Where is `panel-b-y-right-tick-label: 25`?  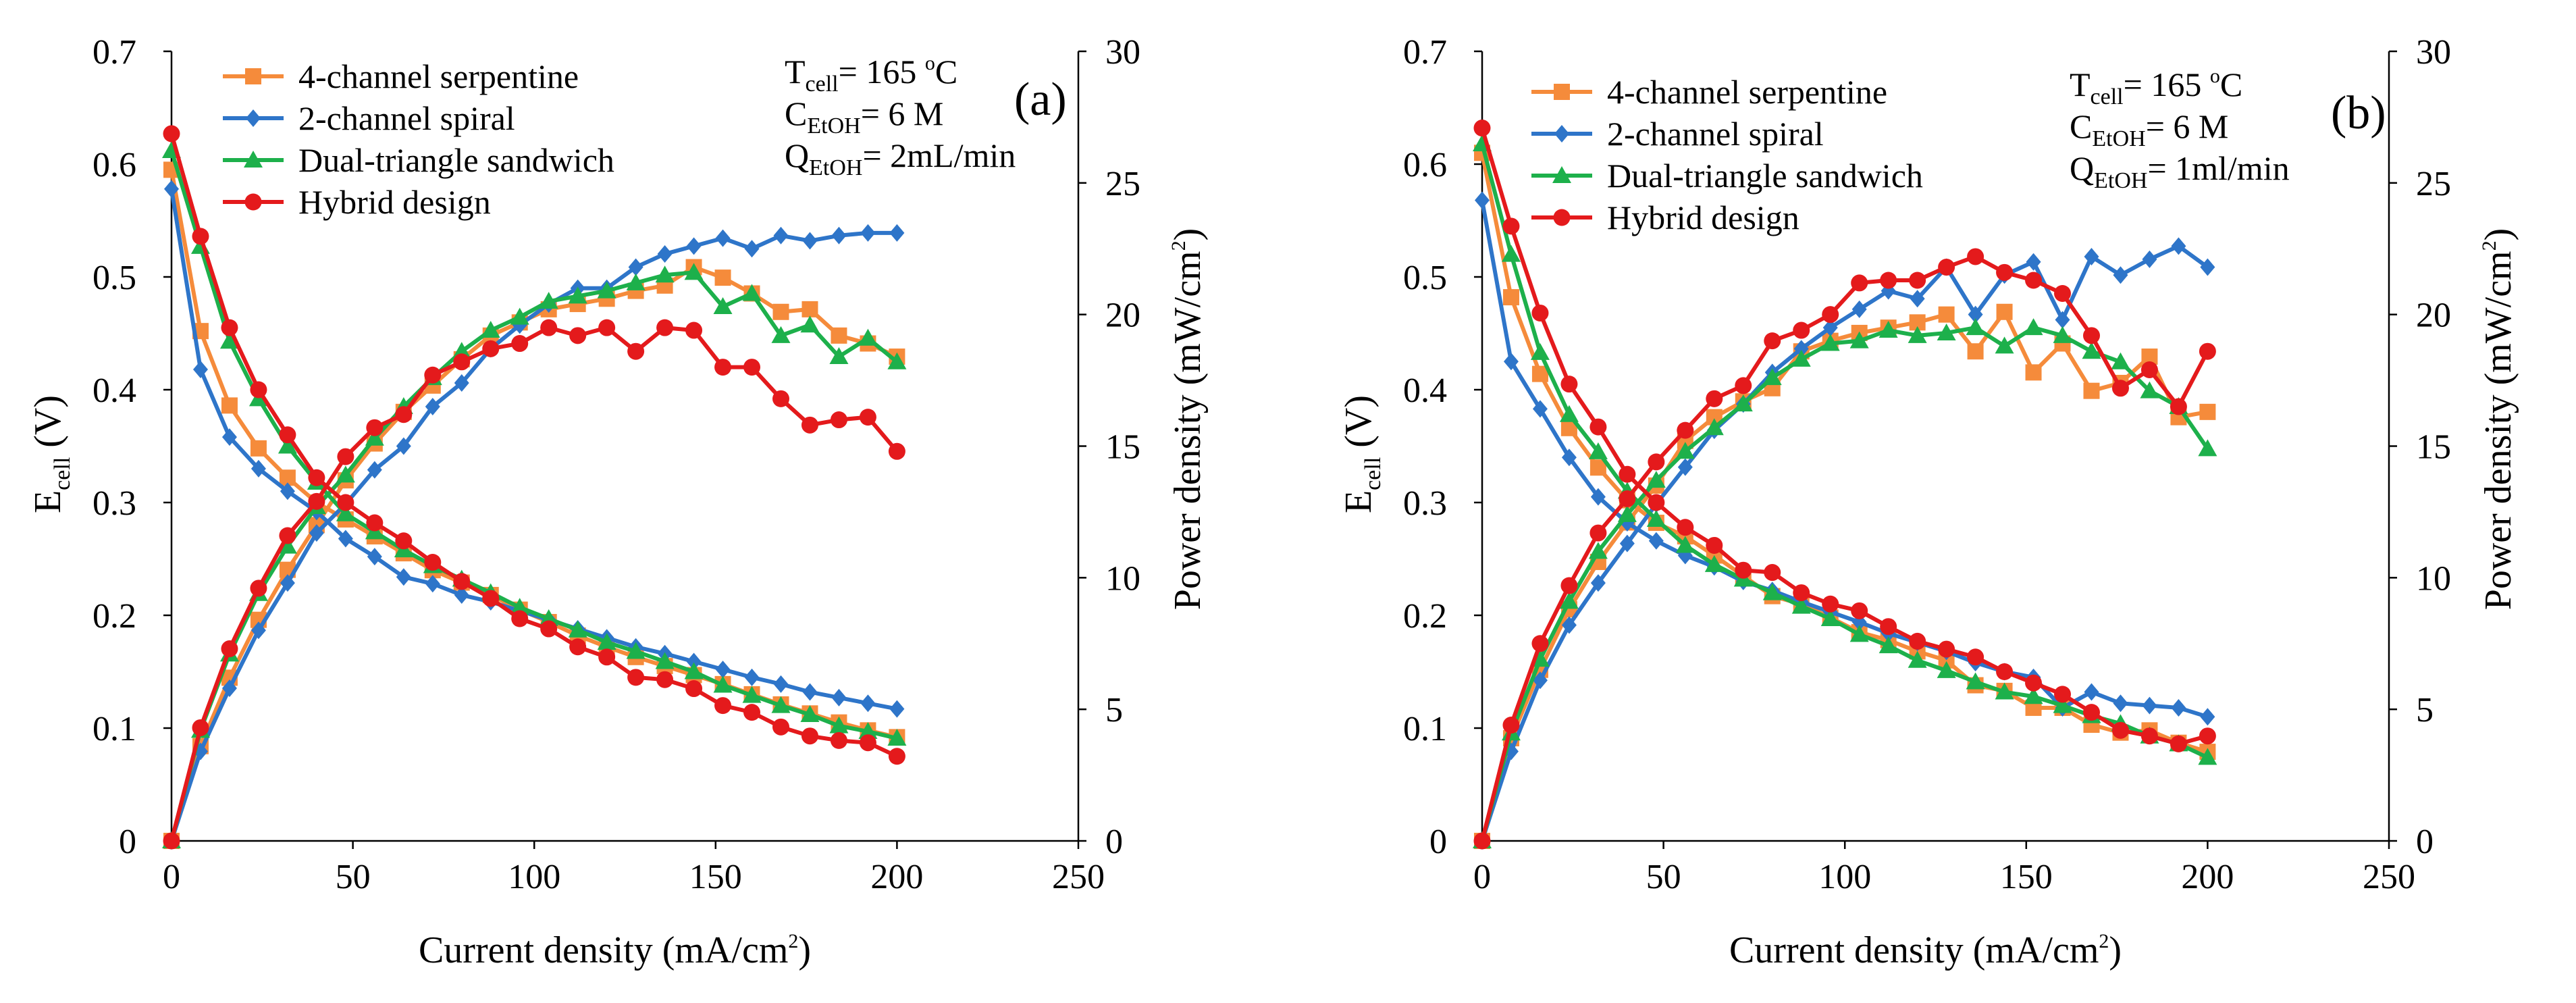 panel-b-y-right-tick-label: 25 is located at coordinates (2433, 184).